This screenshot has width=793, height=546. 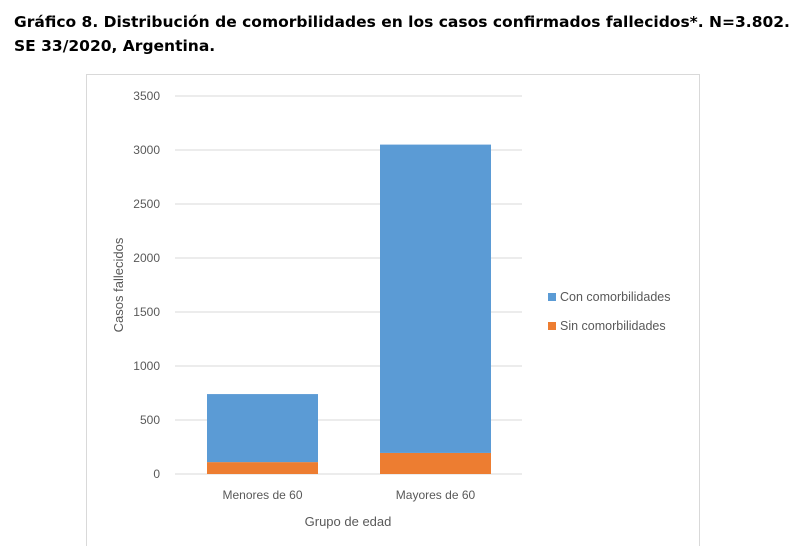 I want to click on y-tick-labels: 0 500 1000 1500 2000 2500 3000 3500, so click(x=146, y=285).